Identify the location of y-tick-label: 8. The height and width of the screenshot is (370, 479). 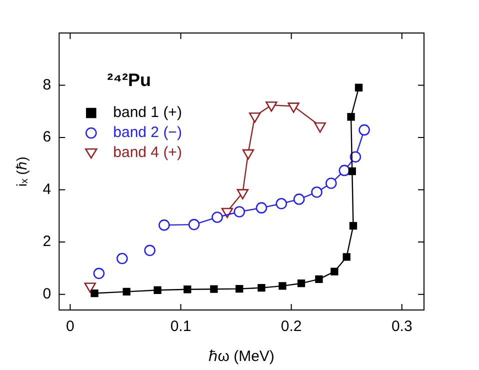
(47, 85).